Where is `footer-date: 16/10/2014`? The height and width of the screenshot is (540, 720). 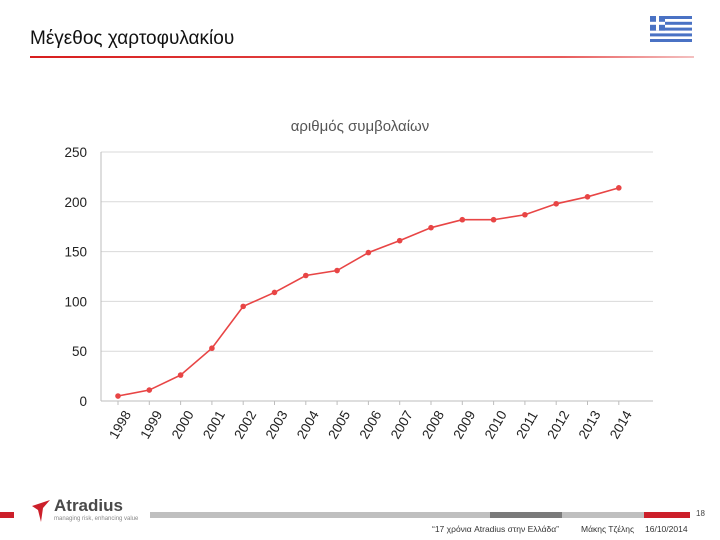 footer-date: 16/10/2014 is located at coordinates (666, 529).